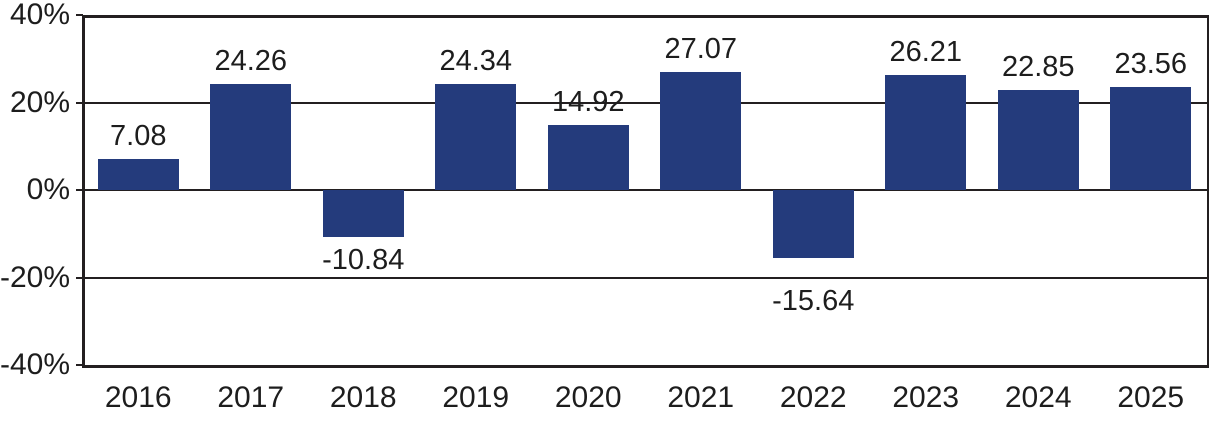 The image size is (1209, 421). What do you see at coordinates (926, 397) in the screenshot?
I see `x-axis-label-2023: 2023` at bounding box center [926, 397].